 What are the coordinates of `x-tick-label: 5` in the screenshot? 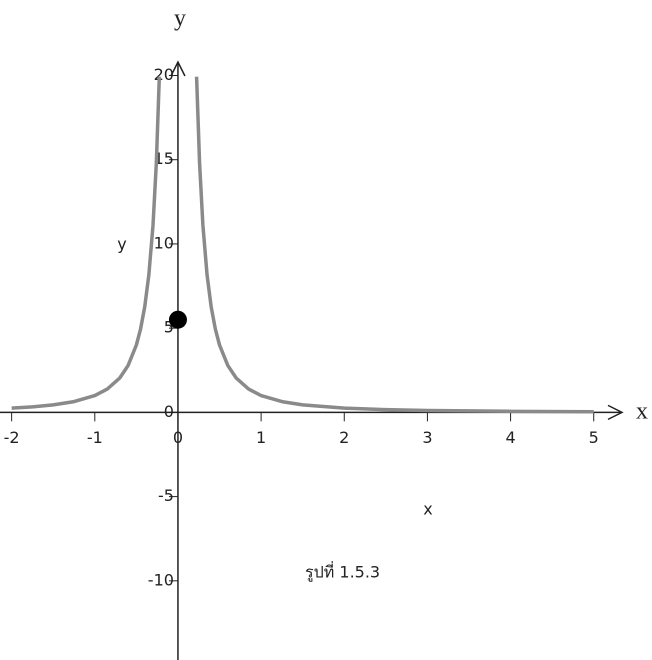 It's located at (594, 437).